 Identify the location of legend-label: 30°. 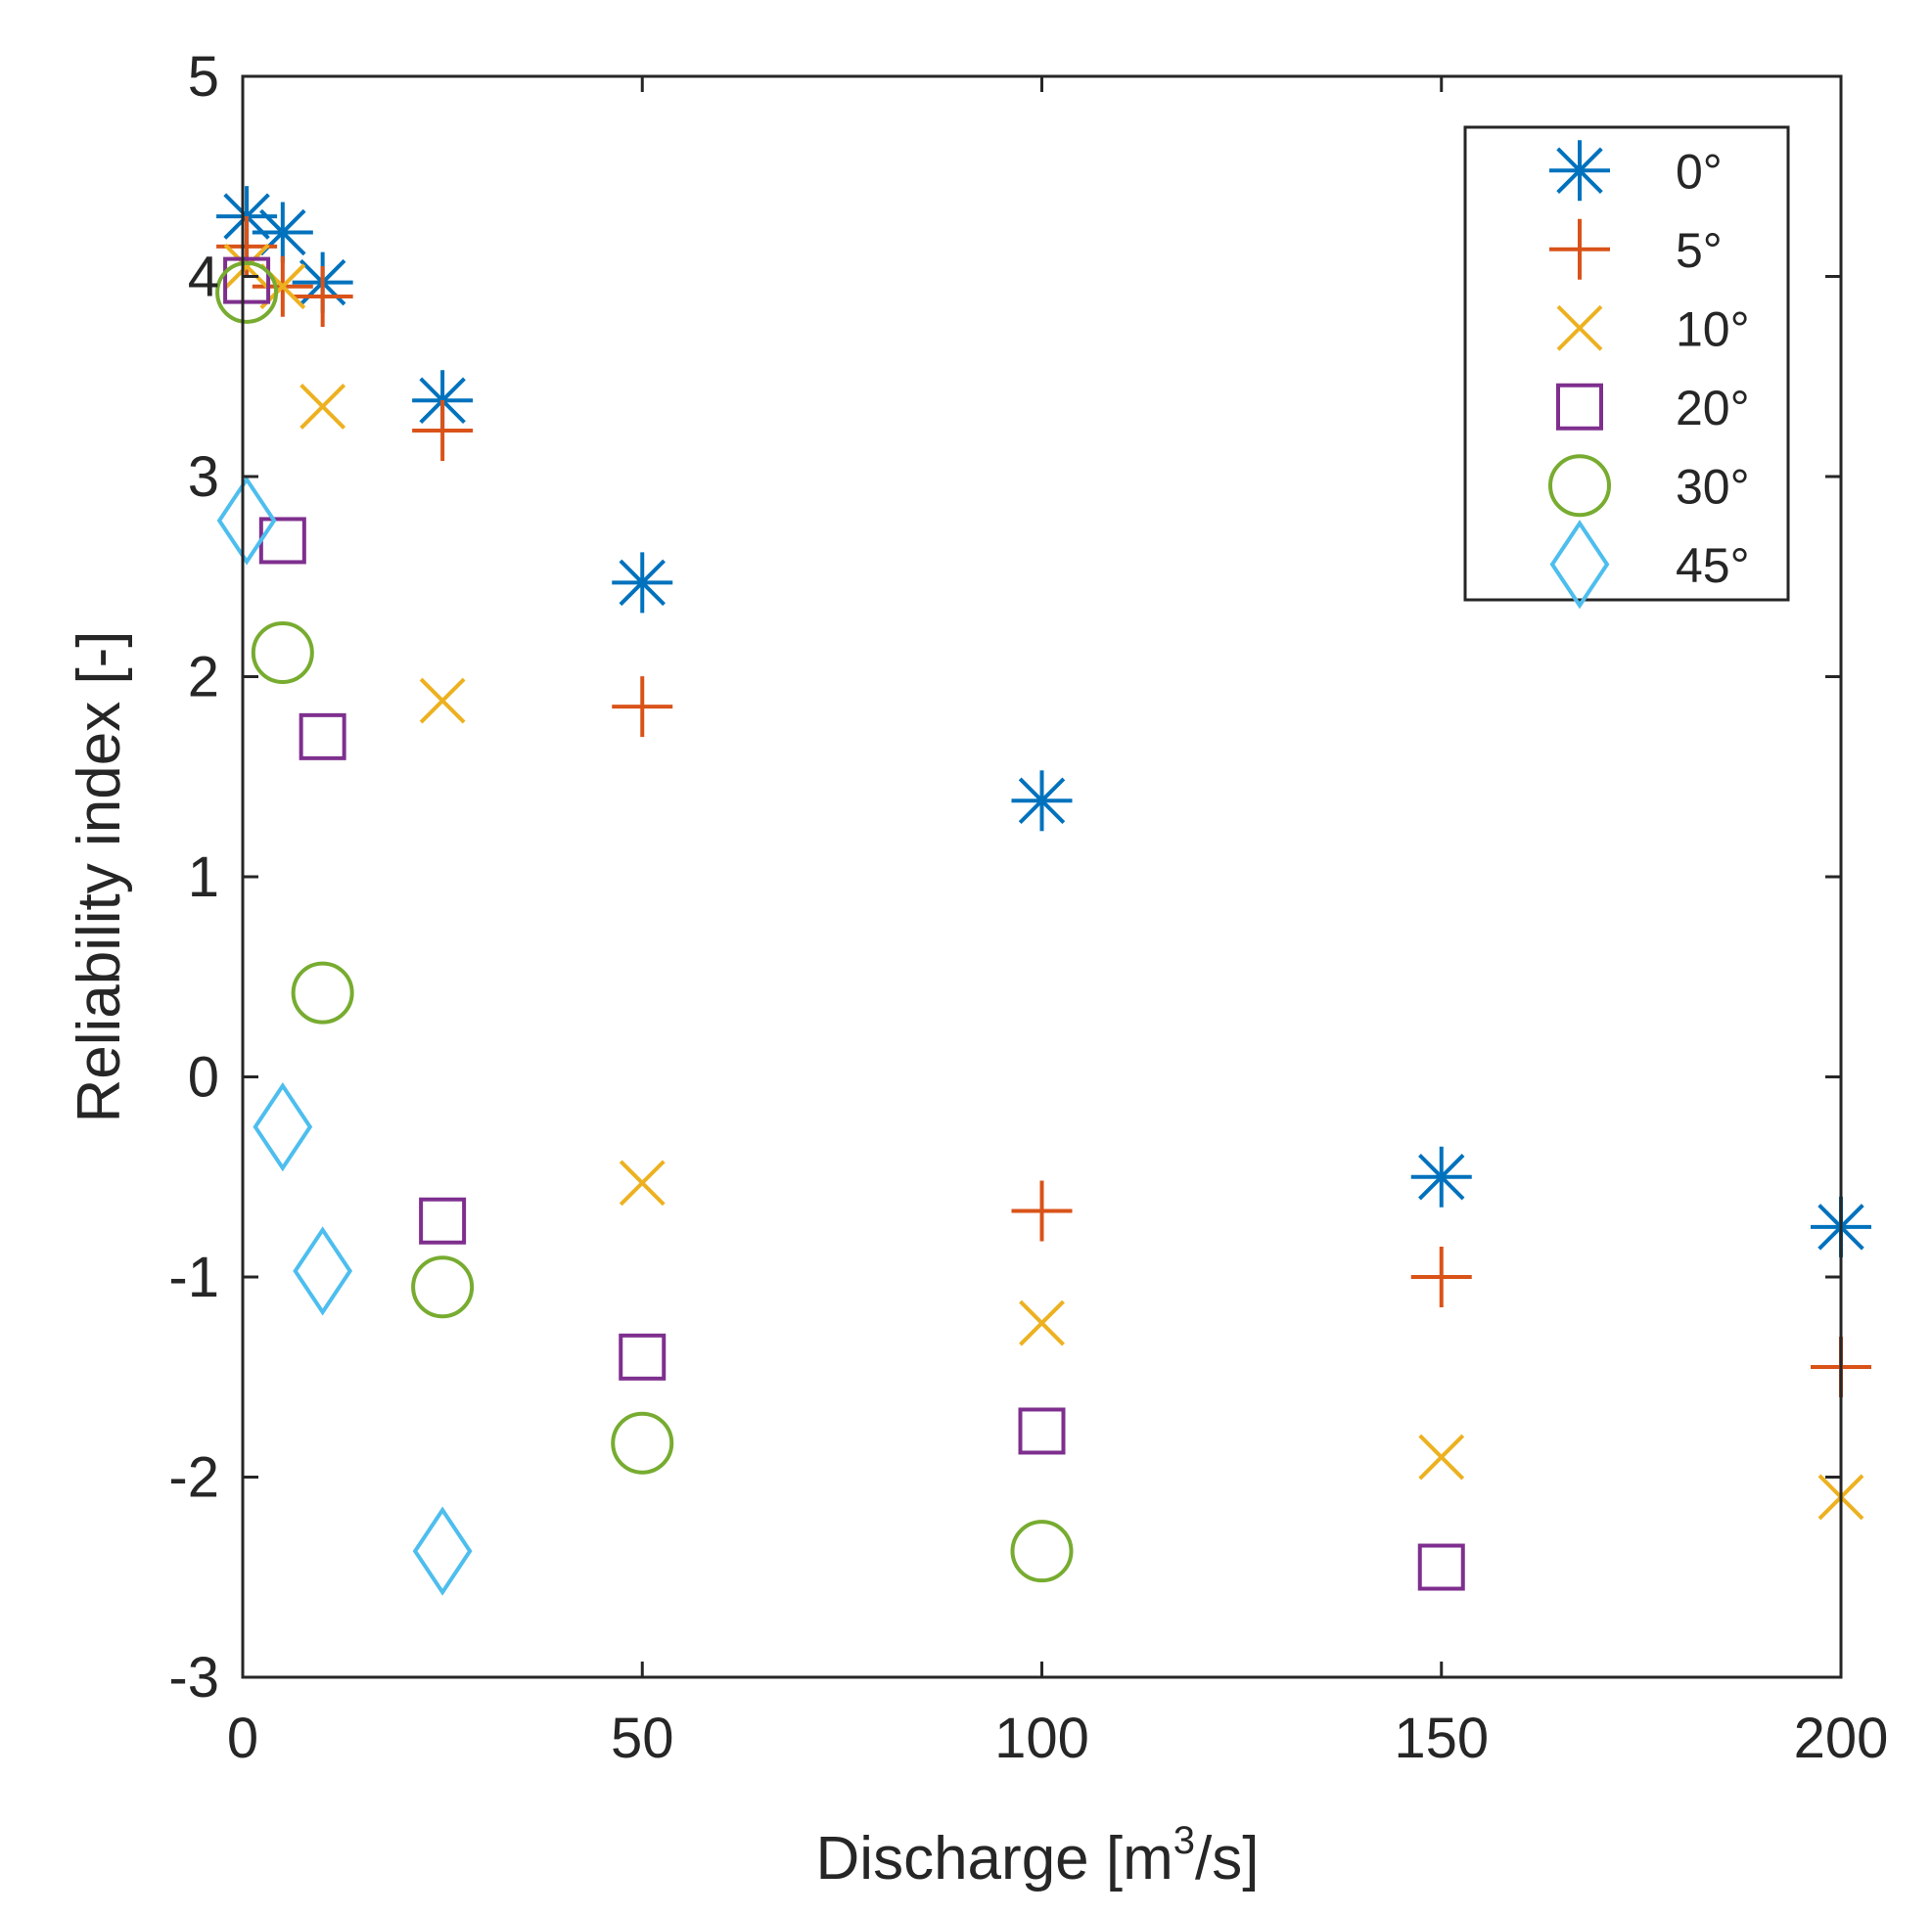
(1713, 486).